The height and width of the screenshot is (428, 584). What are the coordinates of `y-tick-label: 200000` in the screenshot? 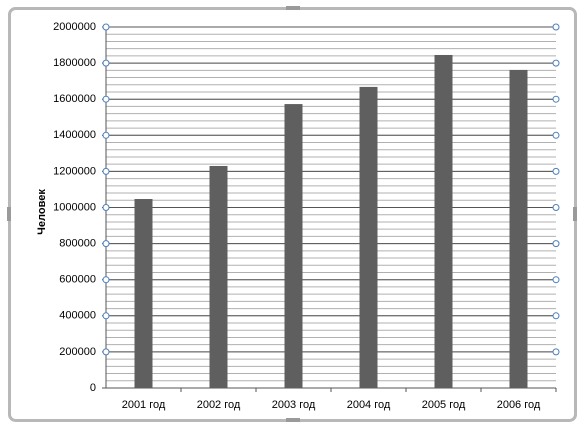 It's located at (77, 352).